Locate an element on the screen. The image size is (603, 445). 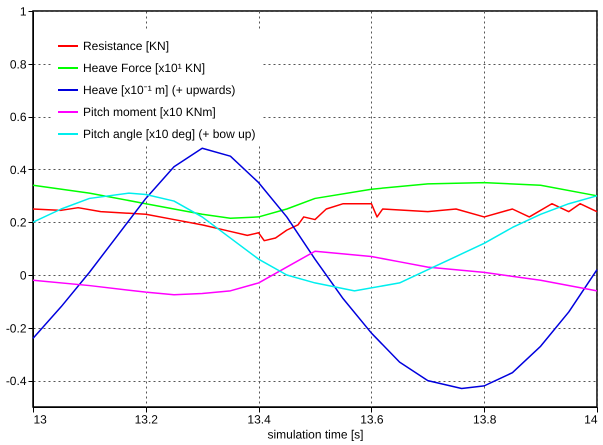
y-tick-label: 0.6 is located at coordinates (18, 117).